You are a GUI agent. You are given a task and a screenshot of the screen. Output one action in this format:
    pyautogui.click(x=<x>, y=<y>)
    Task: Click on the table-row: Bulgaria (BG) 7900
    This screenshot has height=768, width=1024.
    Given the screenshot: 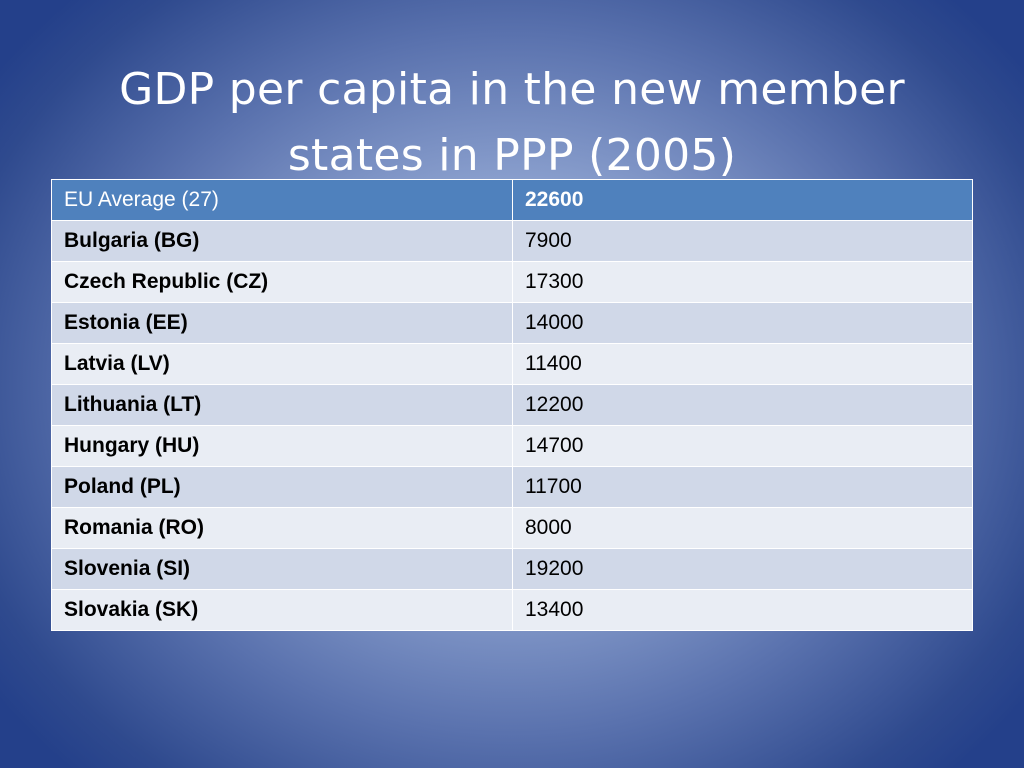 What is the action you would take?
    pyautogui.click(x=512, y=241)
    